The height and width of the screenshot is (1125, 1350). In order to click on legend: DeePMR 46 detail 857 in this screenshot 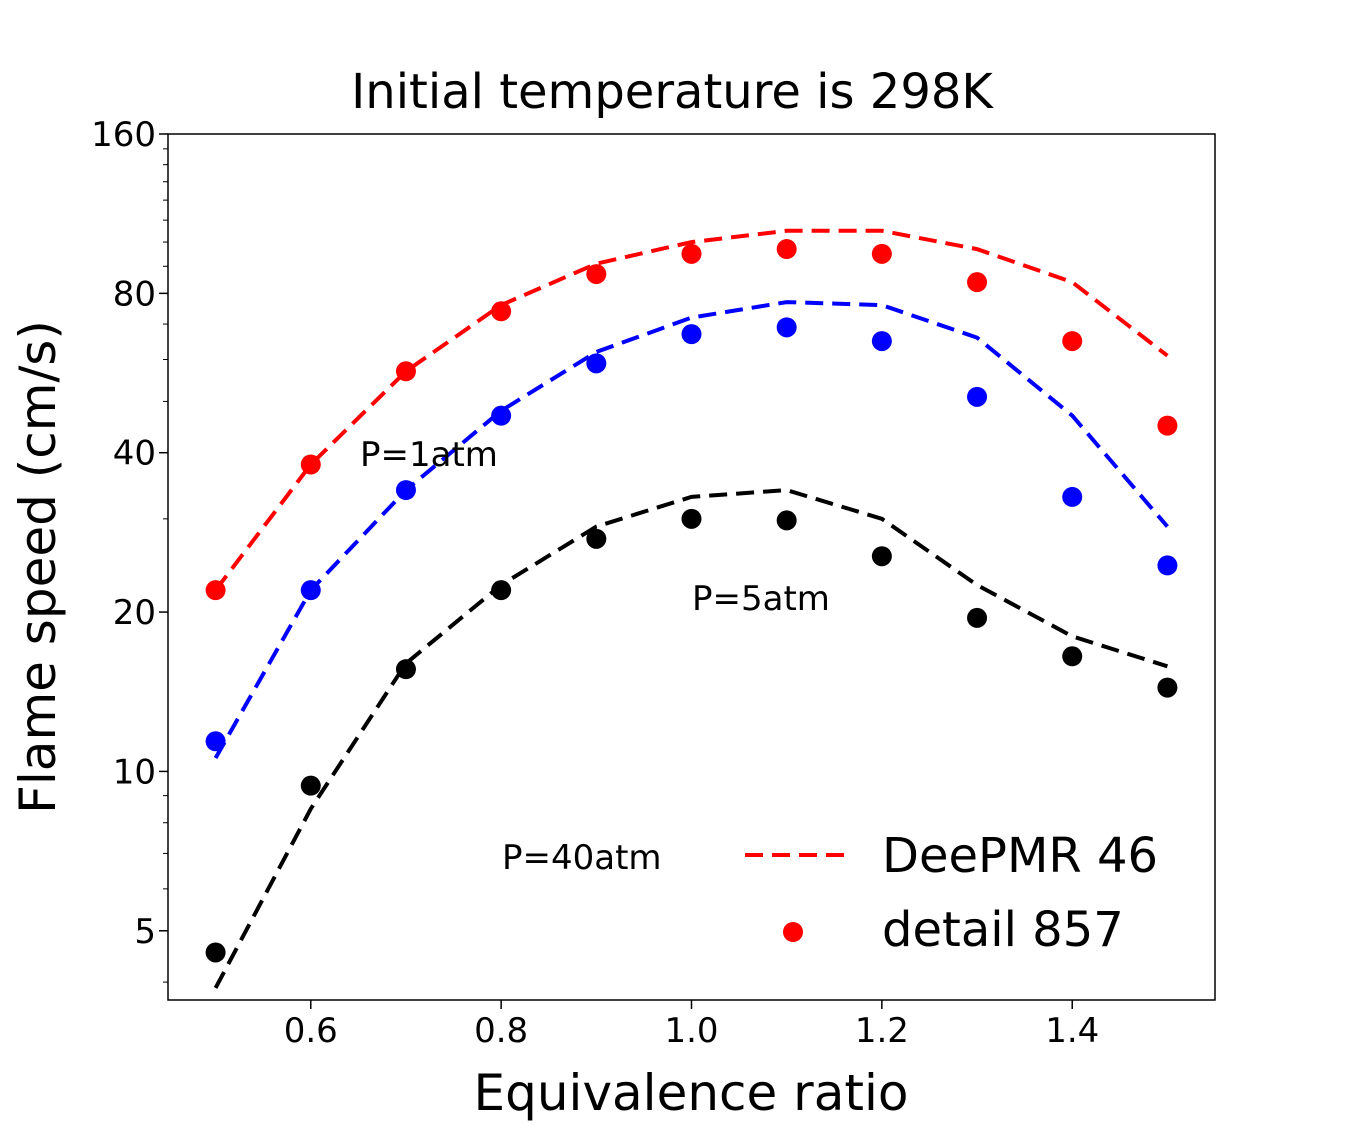, I will do `click(951, 893)`.